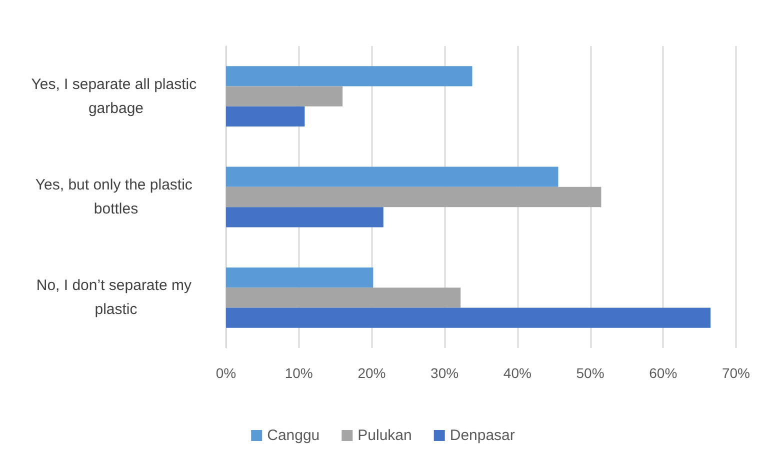 The height and width of the screenshot is (469, 769). Describe the element at coordinates (663, 373) in the screenshot. I see `x-tick-label: 60%` at that location.